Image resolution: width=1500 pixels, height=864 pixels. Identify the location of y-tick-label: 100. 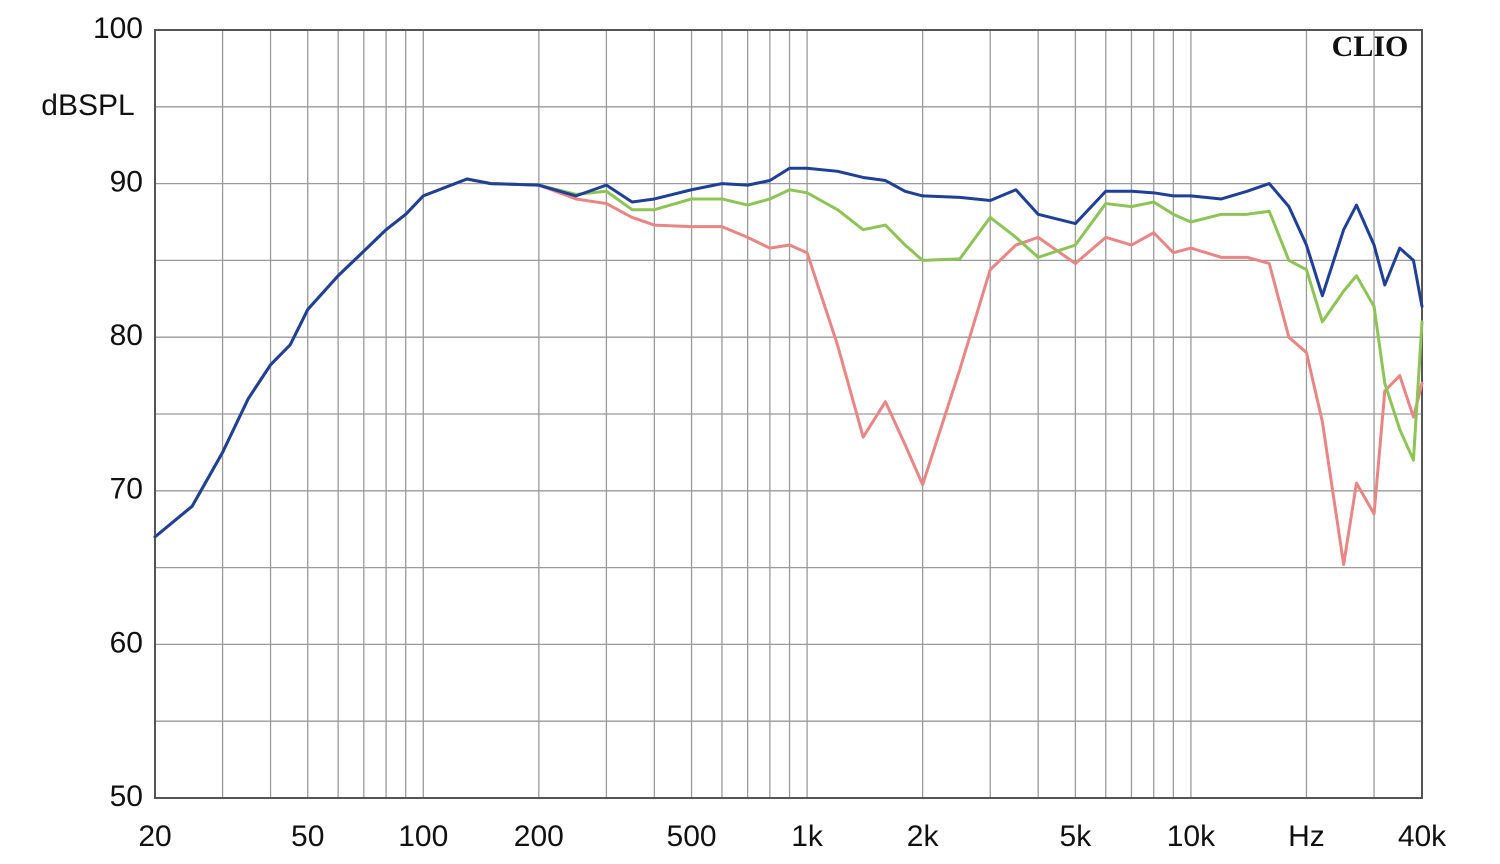
(118, 28).